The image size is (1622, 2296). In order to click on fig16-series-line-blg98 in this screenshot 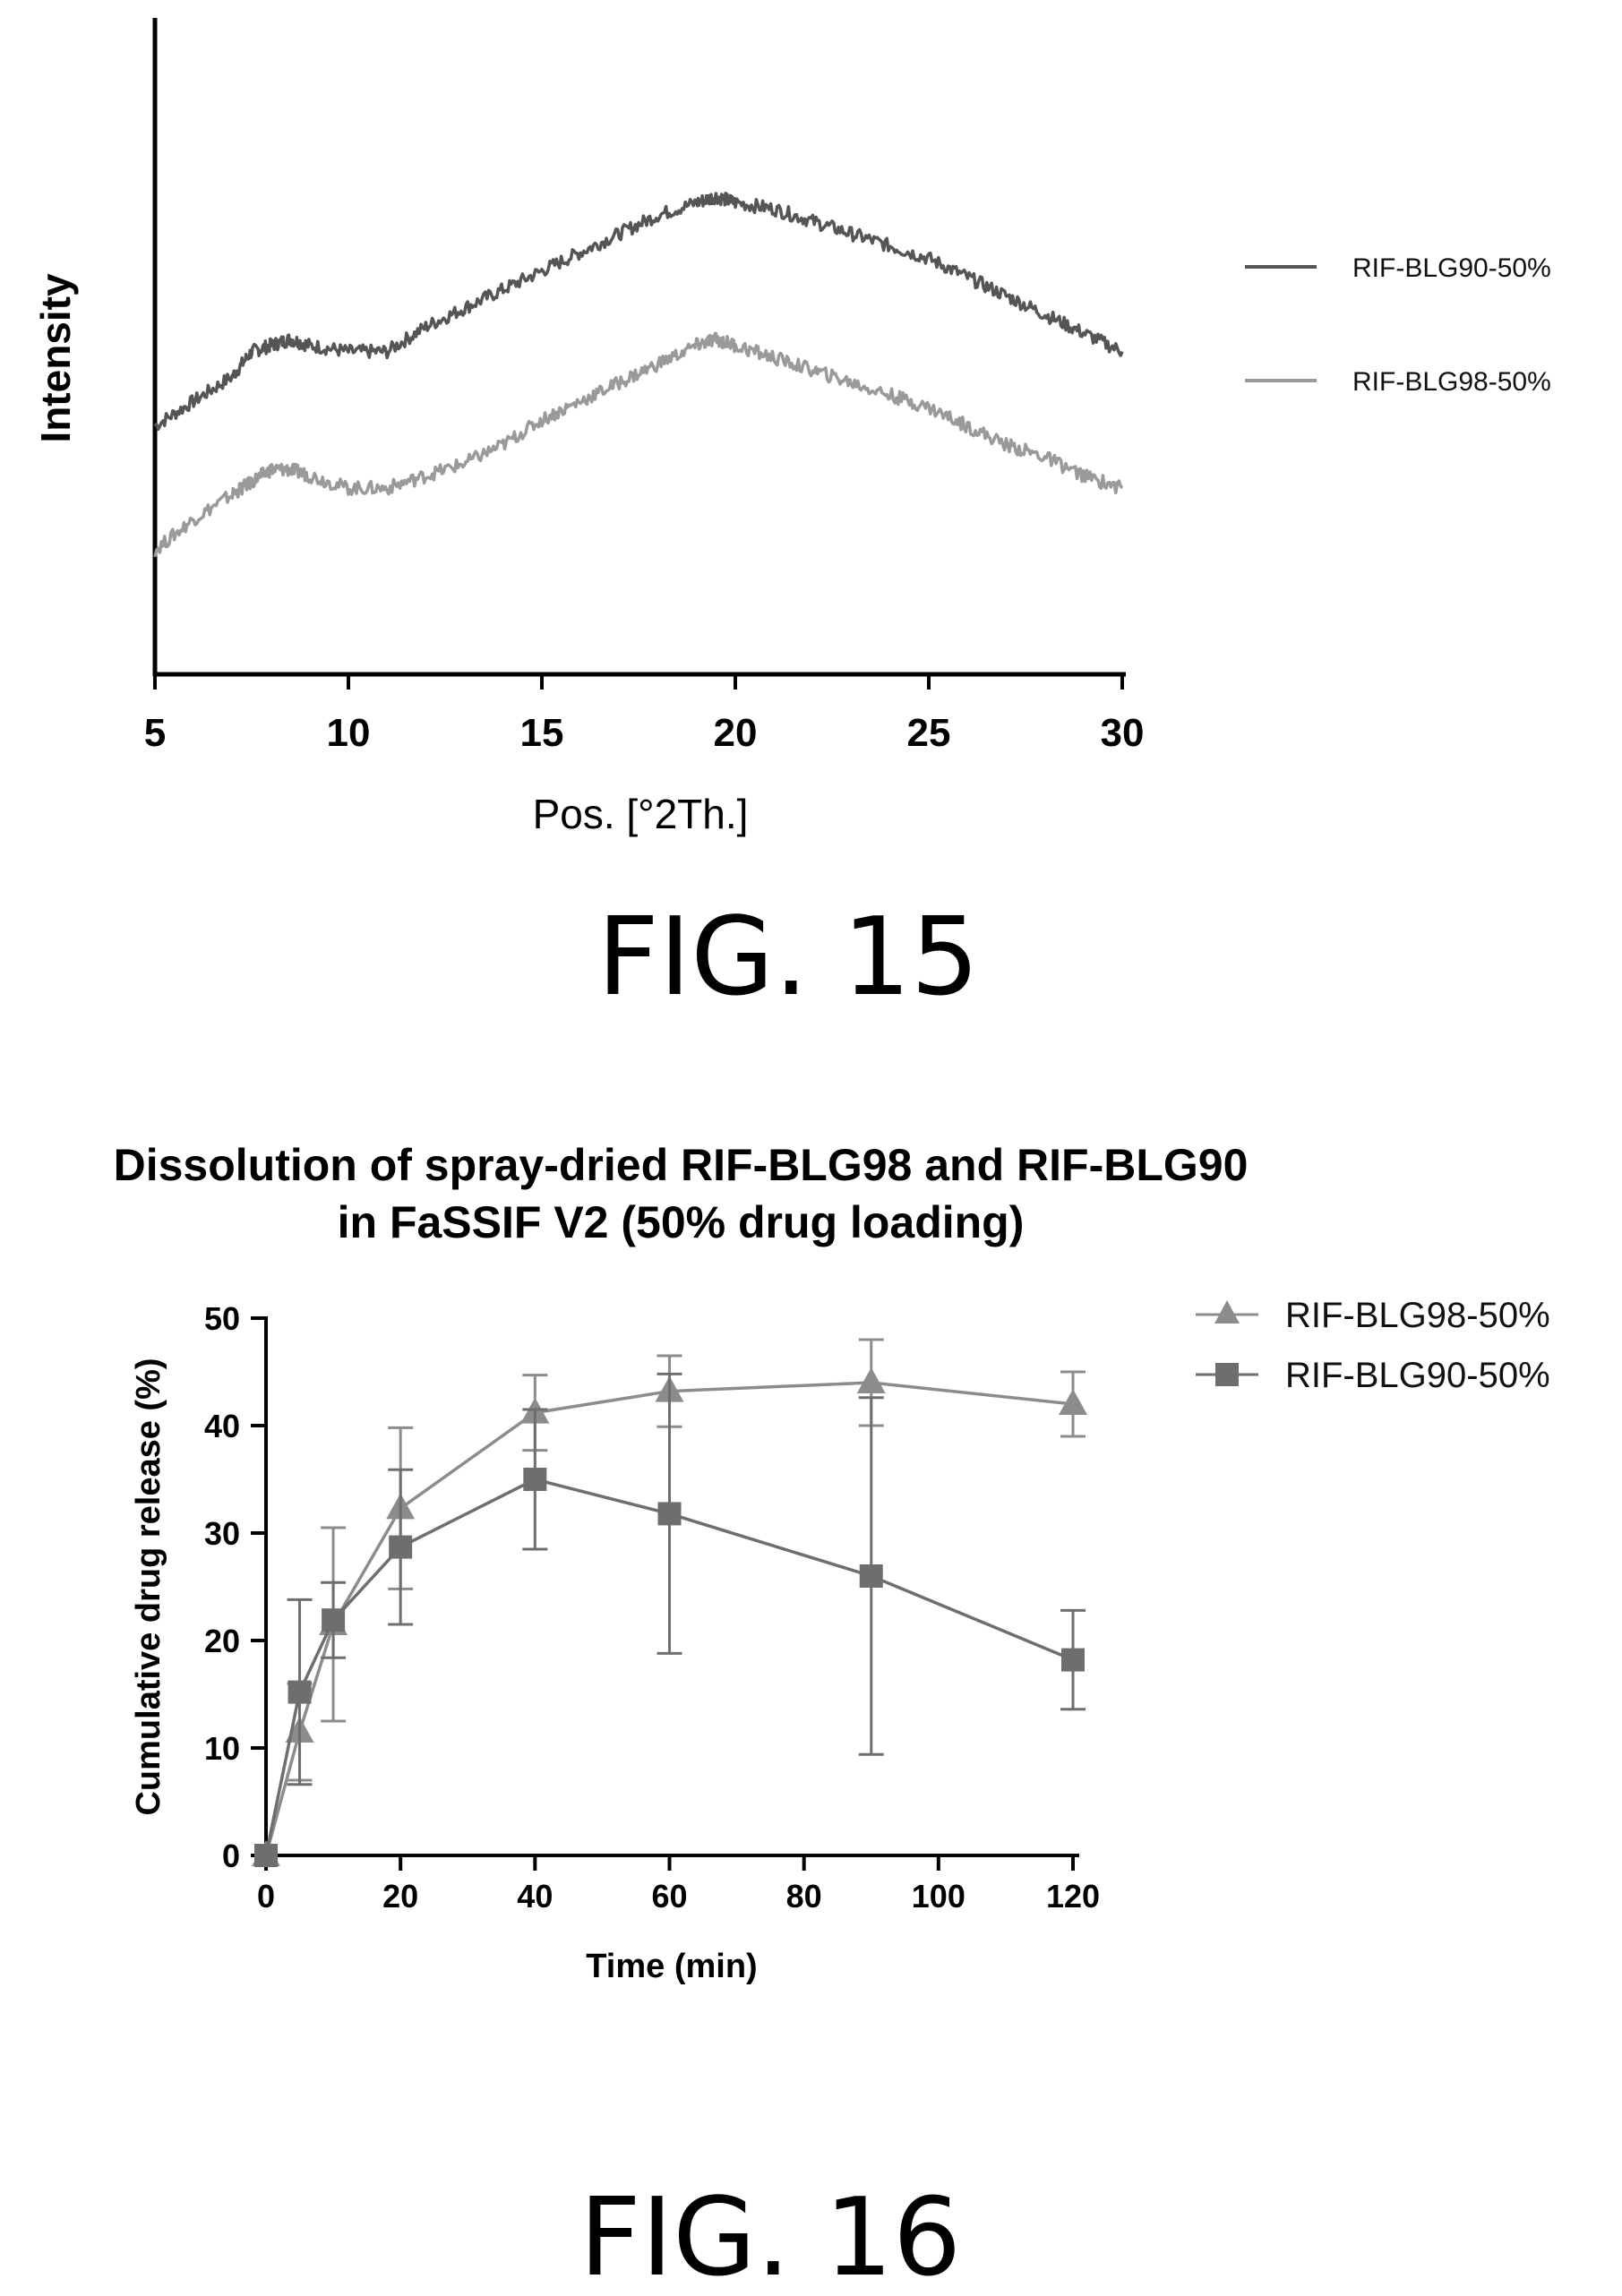, I will do `click(669, 1618)`.